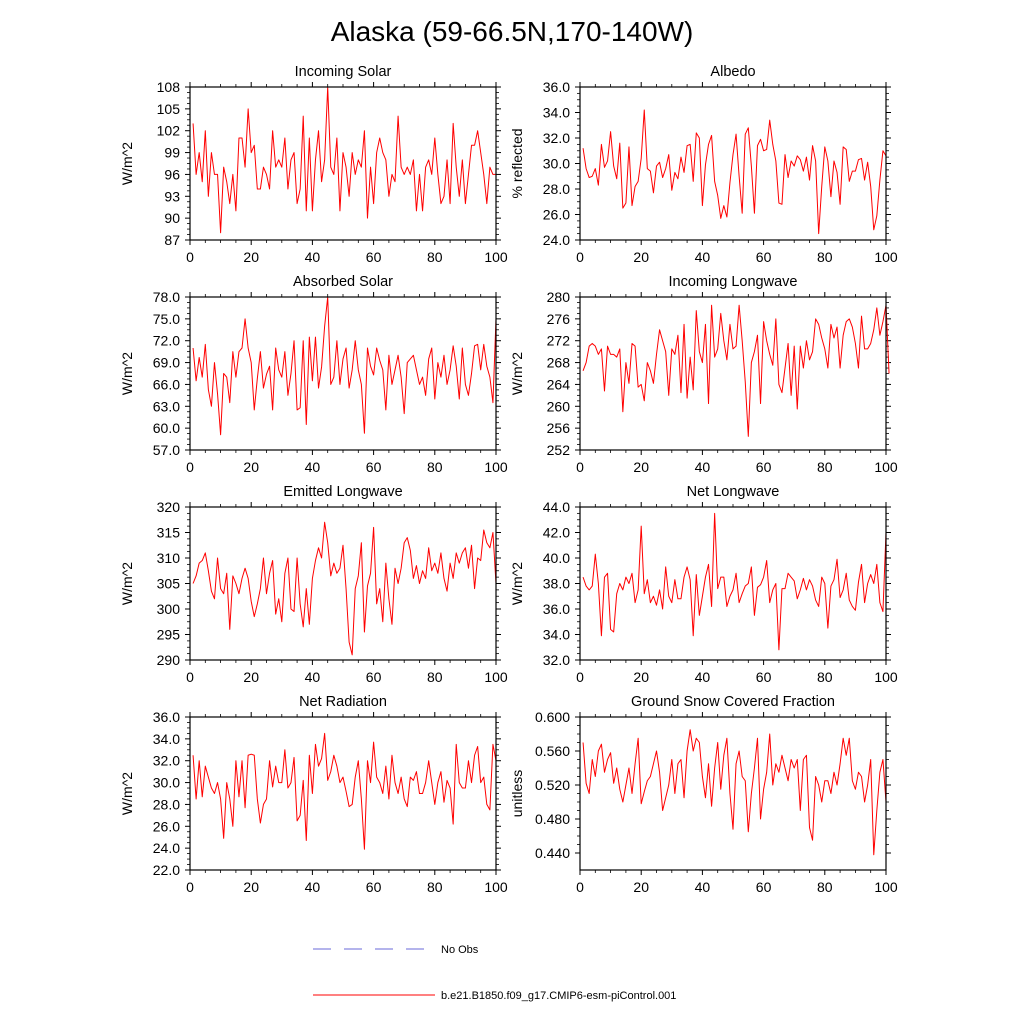 This screenshot has width=1024, height=1024. I want to click on y-tick-label: 69.0, so click(166, 363).